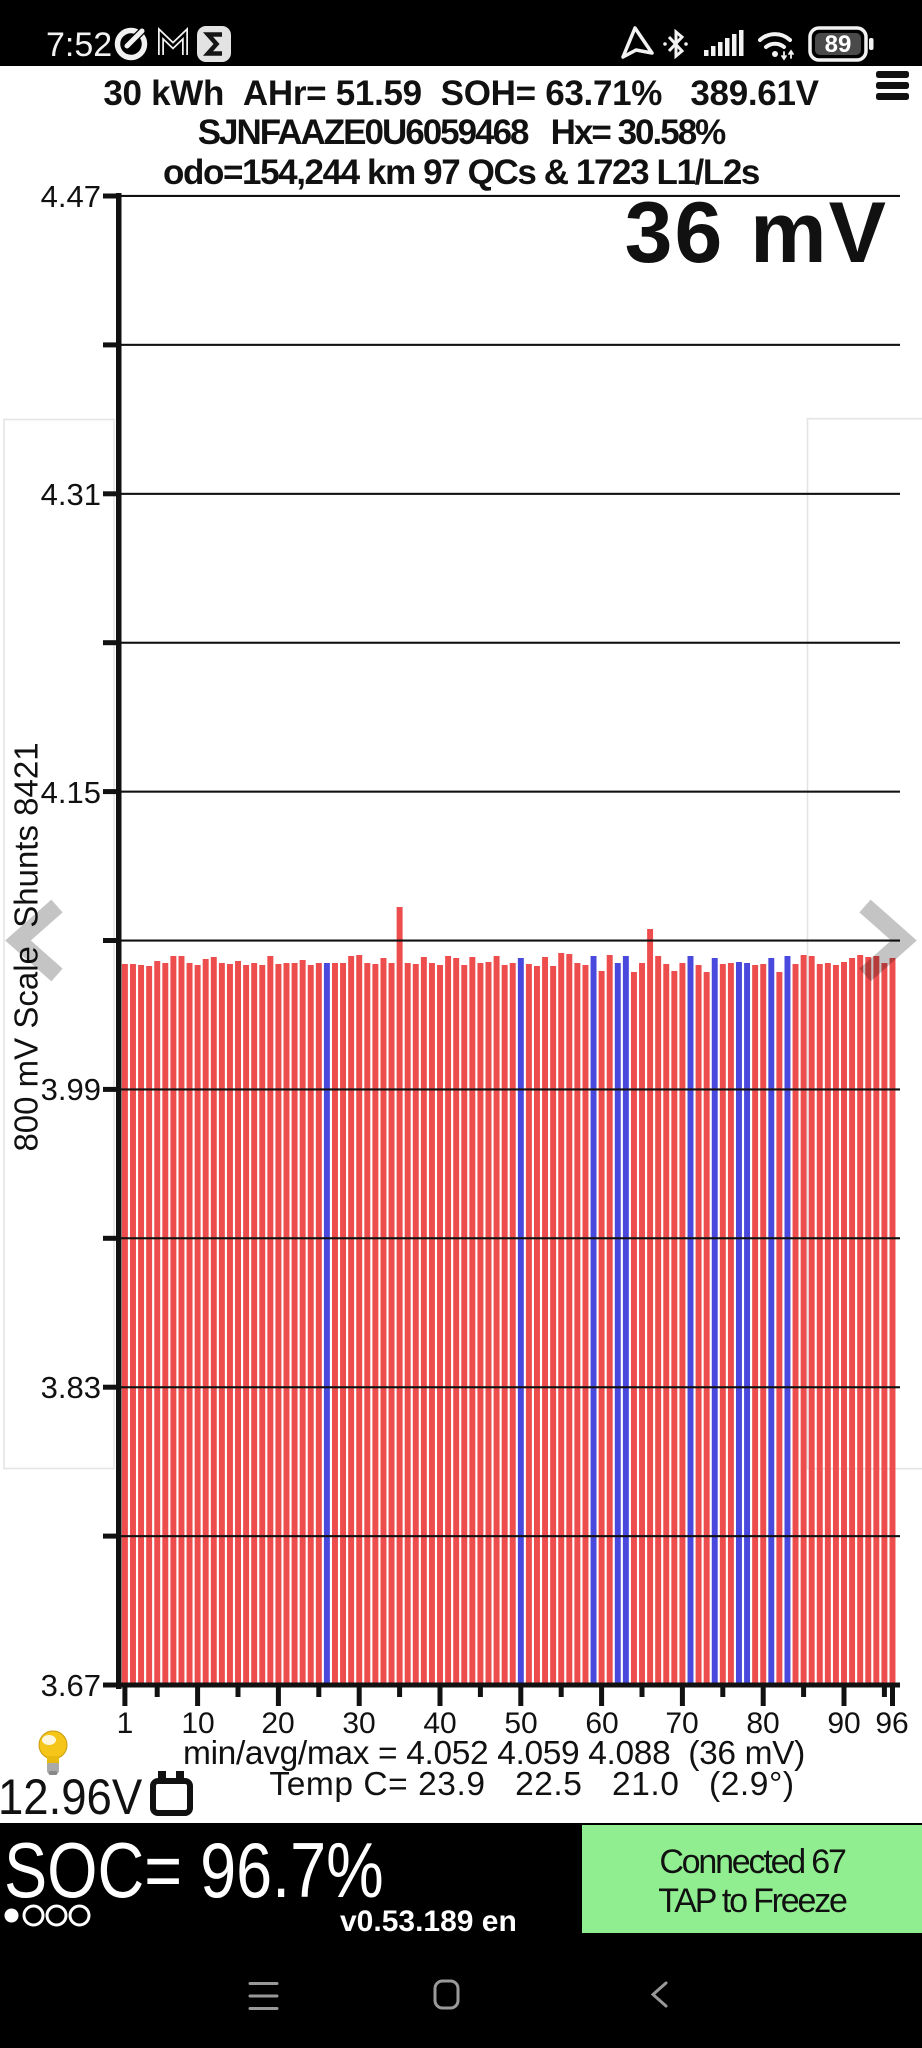 This screenshot has height=2048, width=922. What do you see at coordinates (197, 1723) in the screenshot?
I see `svg-text: 10` at bounding box center [197, 1723].